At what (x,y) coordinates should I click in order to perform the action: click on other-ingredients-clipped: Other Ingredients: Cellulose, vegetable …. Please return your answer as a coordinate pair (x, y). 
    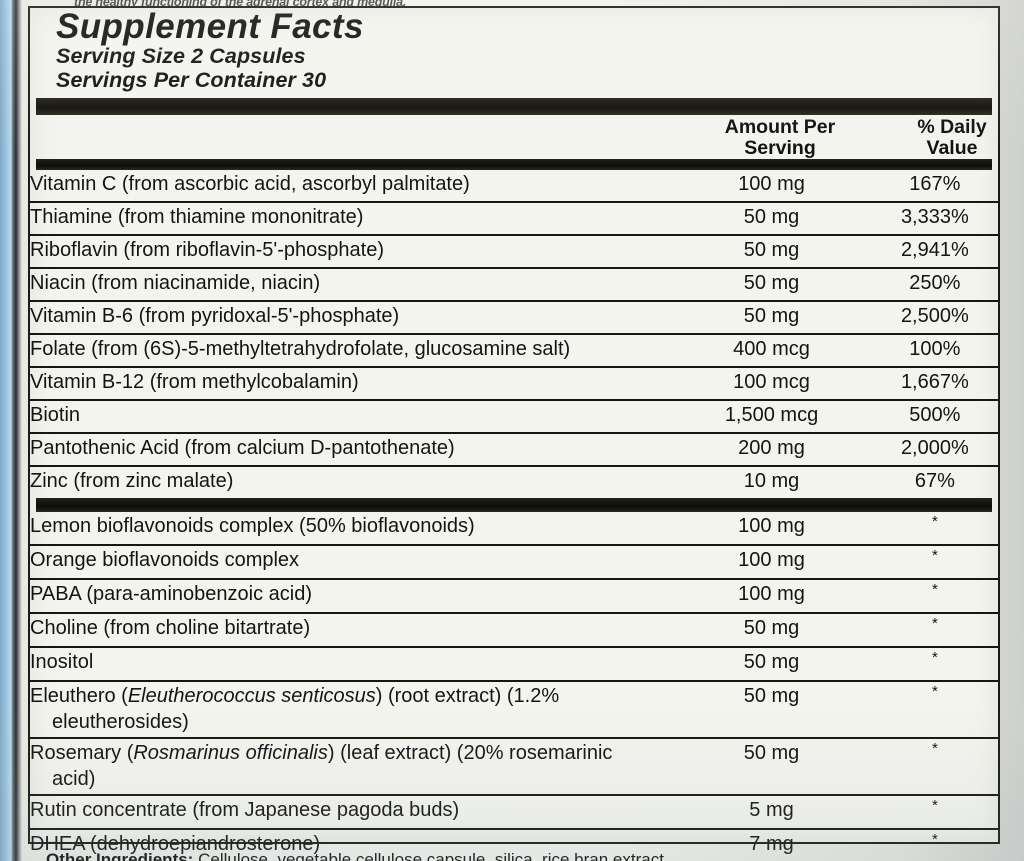
    Looking at the image, I should click on (516, 855).